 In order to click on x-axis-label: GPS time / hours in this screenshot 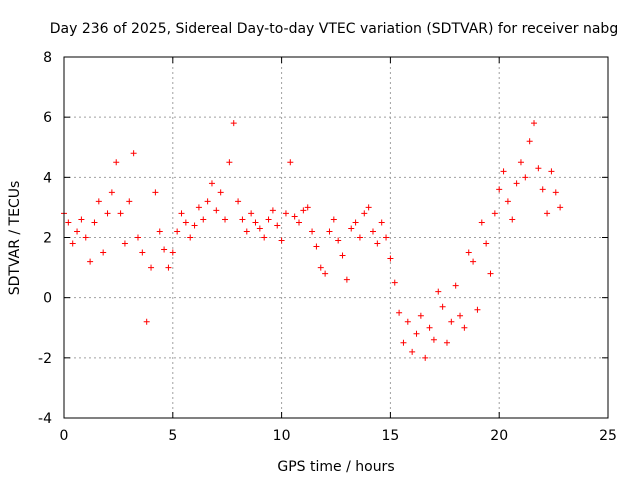, I will do `click(335, 467)`.